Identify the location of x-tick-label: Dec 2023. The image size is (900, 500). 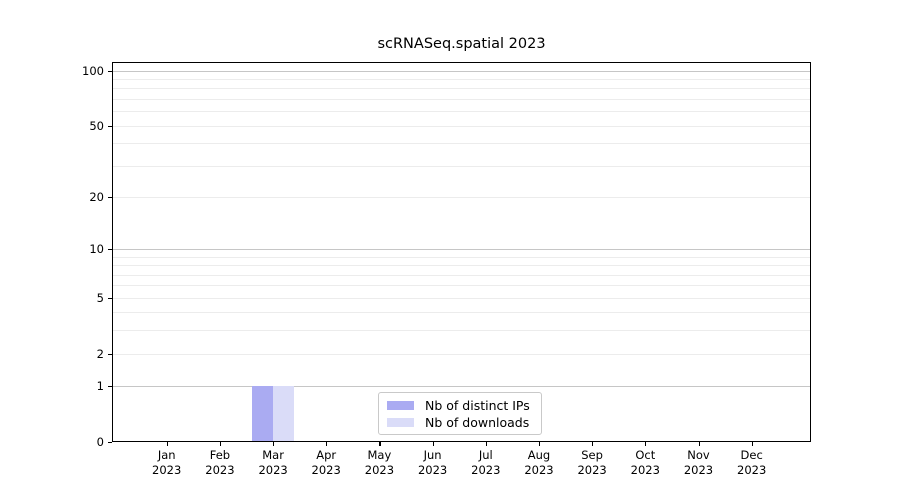
(752, 463).